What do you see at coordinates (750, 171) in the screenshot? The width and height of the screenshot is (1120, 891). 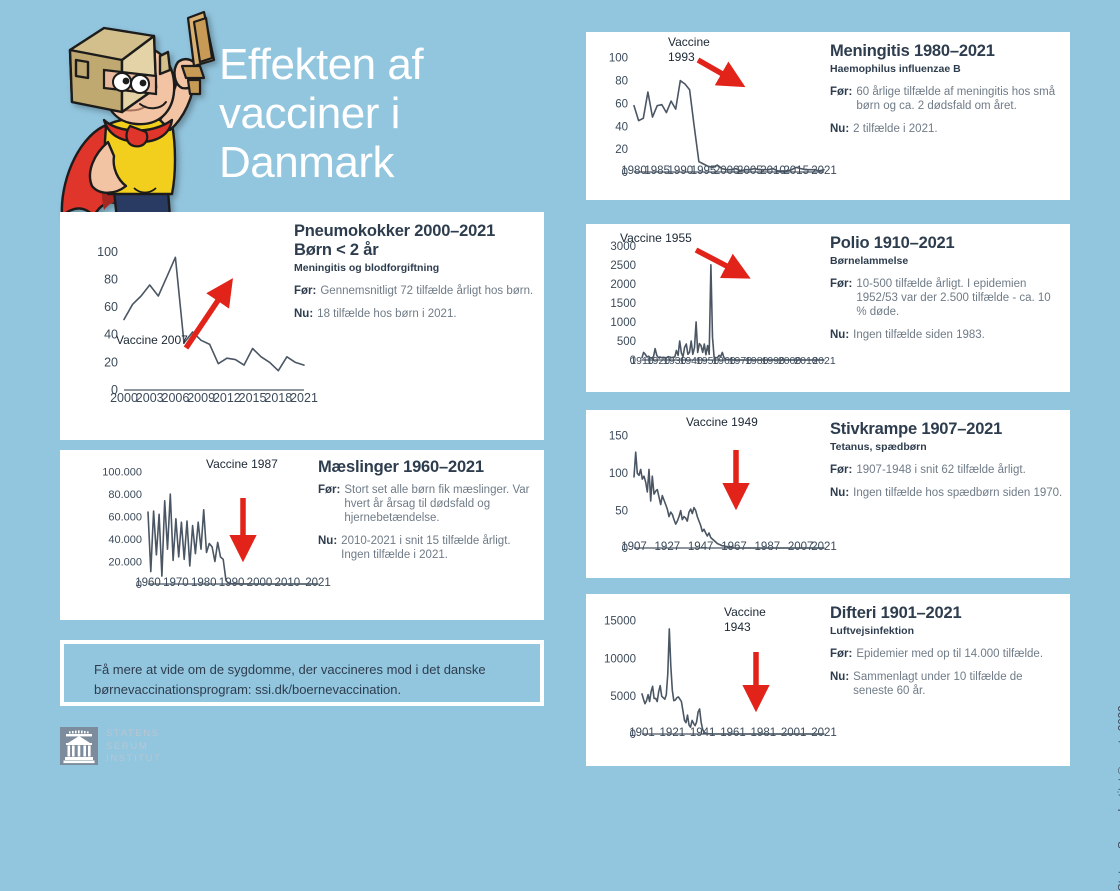 I see `x-tick-meningitis: 2005` at bounding box center [750, 171].